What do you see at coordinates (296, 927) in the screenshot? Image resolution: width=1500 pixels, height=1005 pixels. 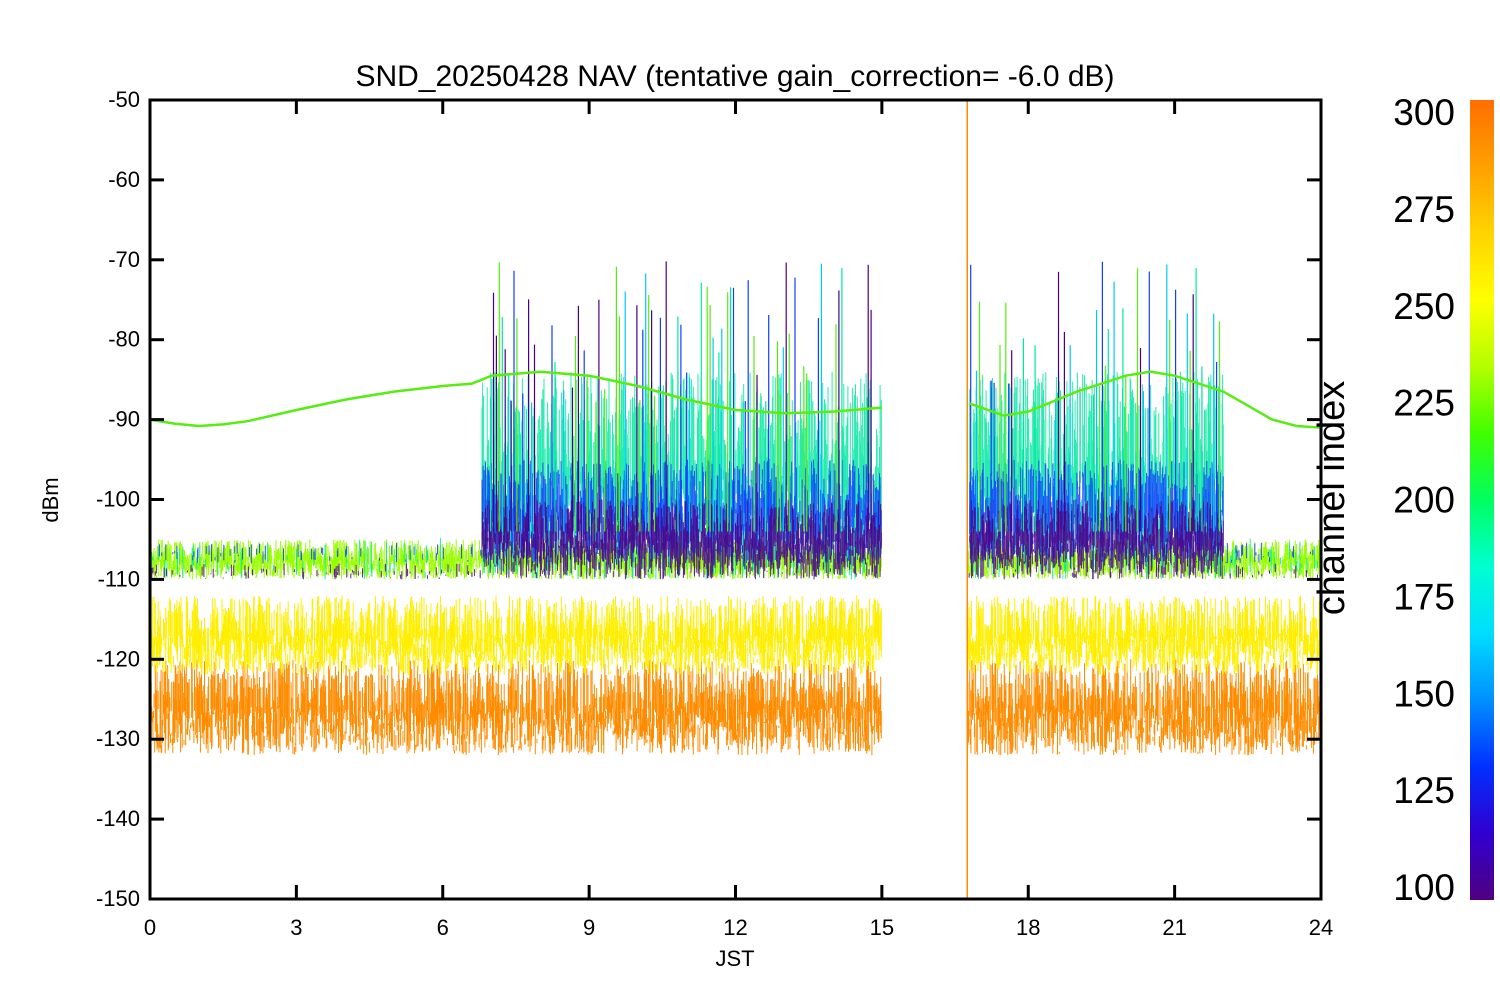 I see `x-tick-label: 3` at bounding box center [296, 927].